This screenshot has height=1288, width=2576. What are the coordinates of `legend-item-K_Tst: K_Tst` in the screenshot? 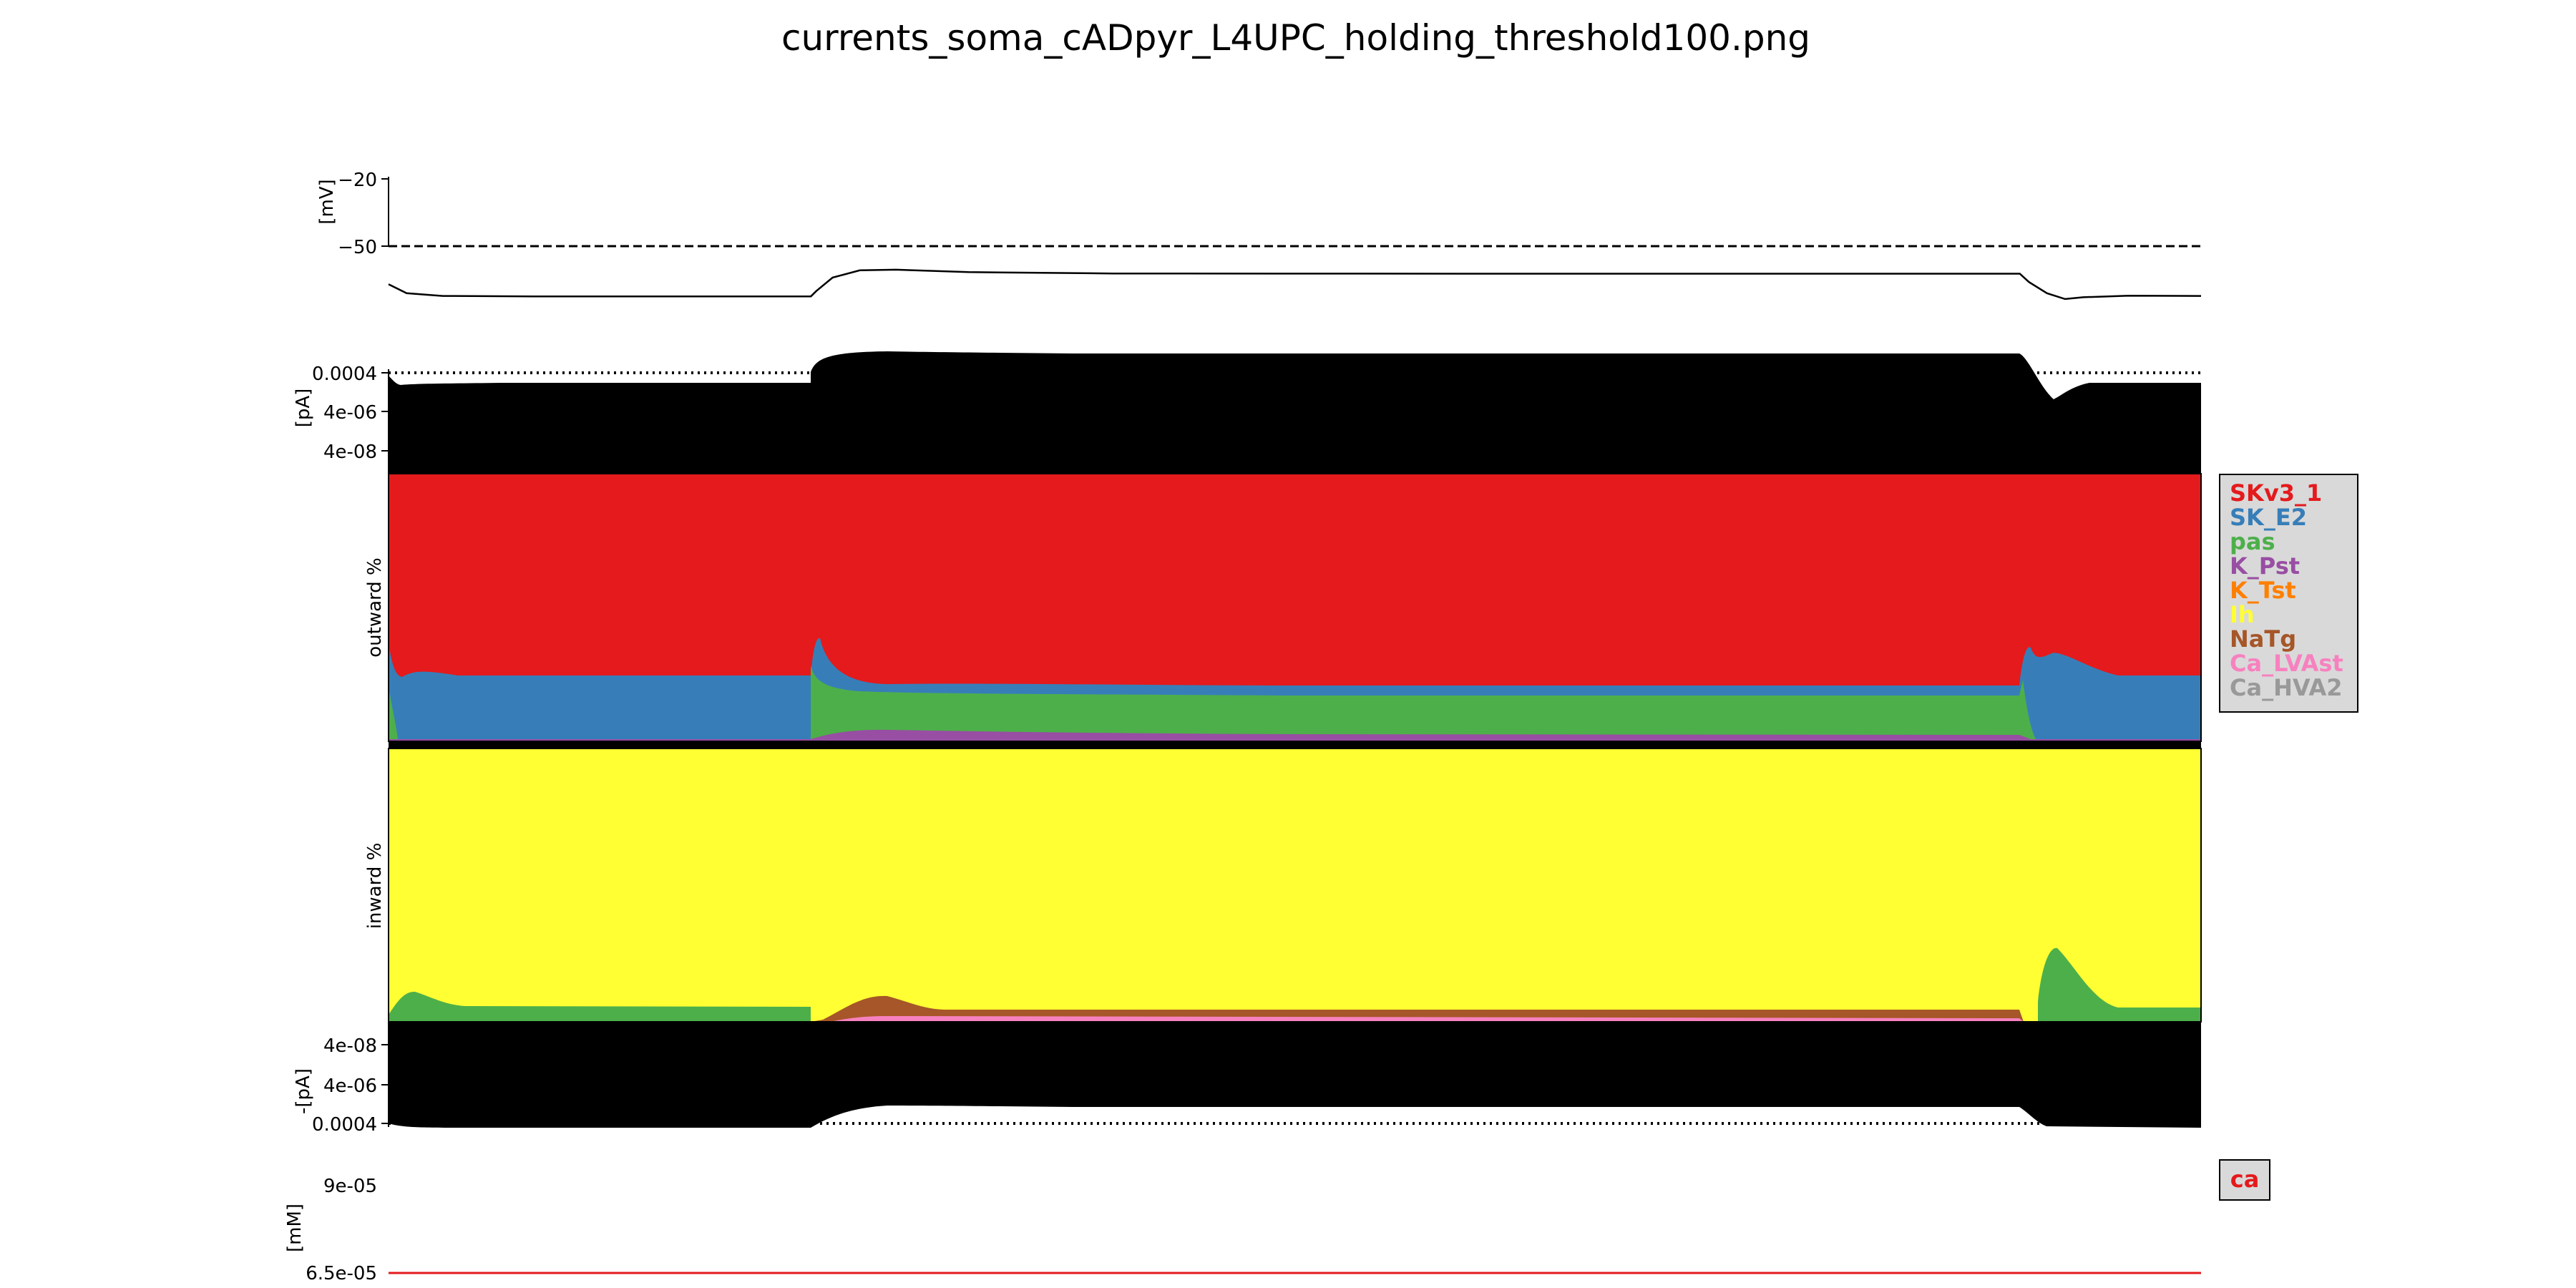 It's located at (2263, 590).